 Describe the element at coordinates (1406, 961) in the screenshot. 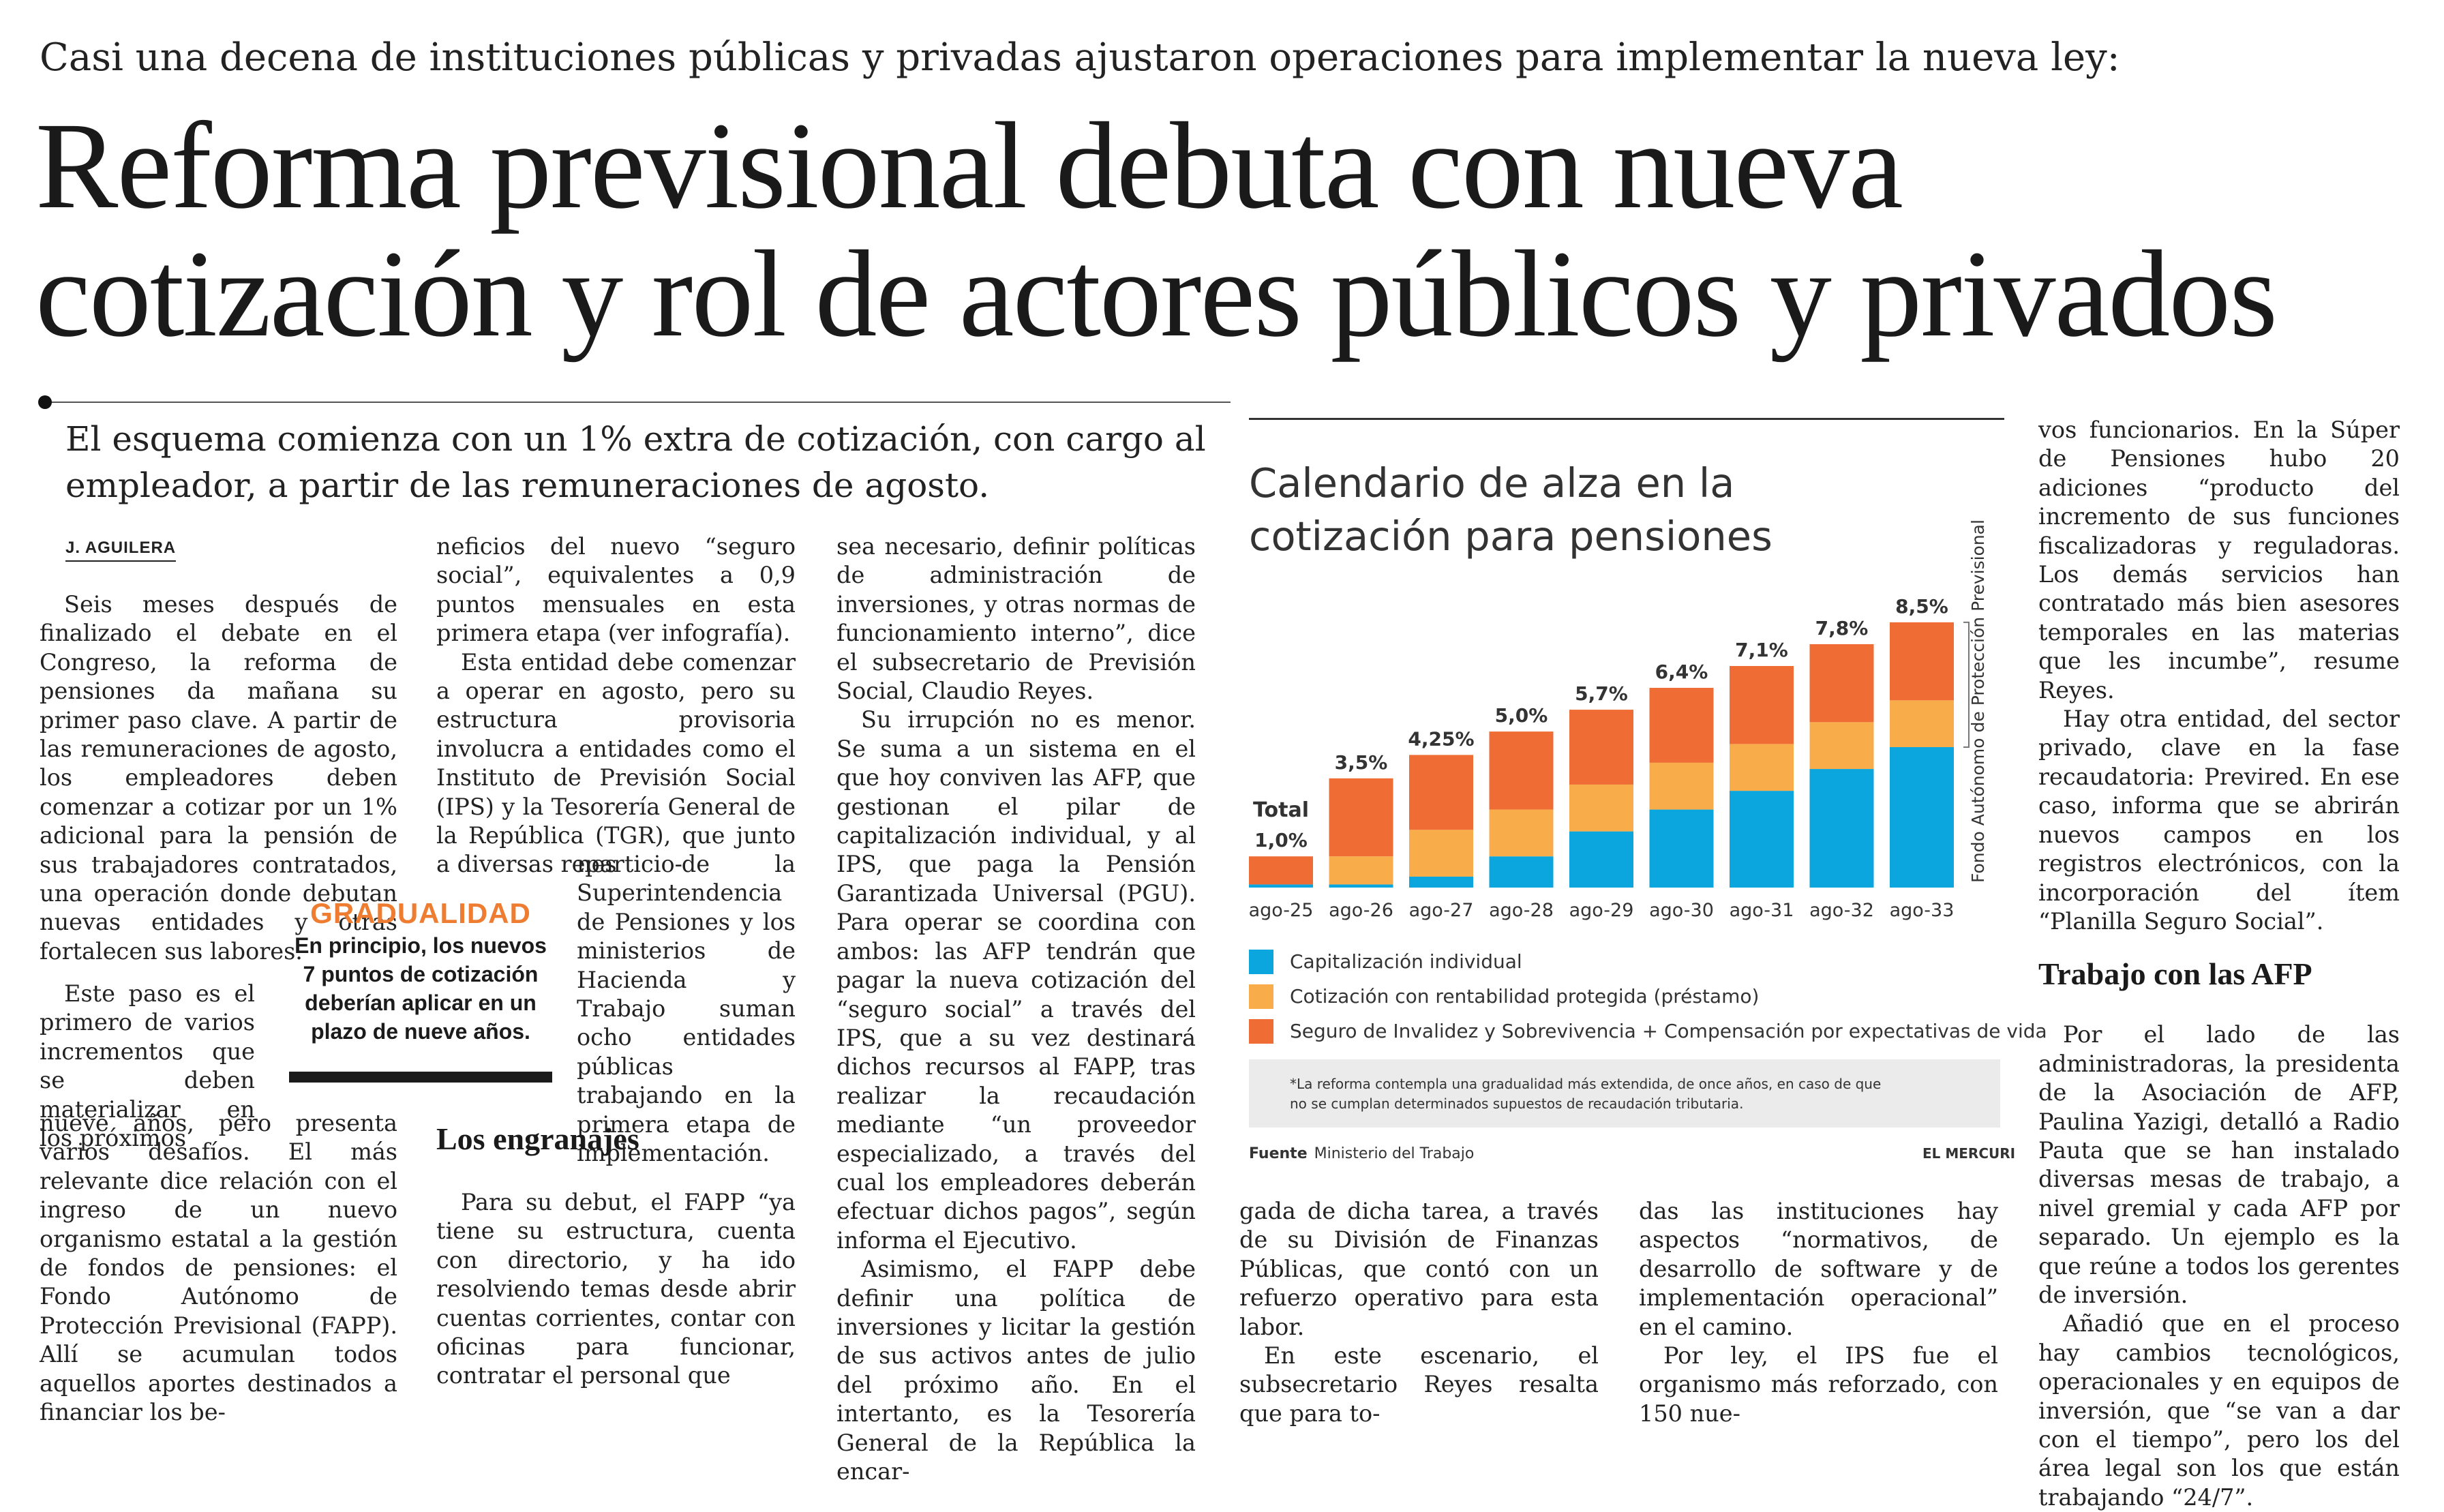

I see `legend-label: Capitalización individual` at that location.